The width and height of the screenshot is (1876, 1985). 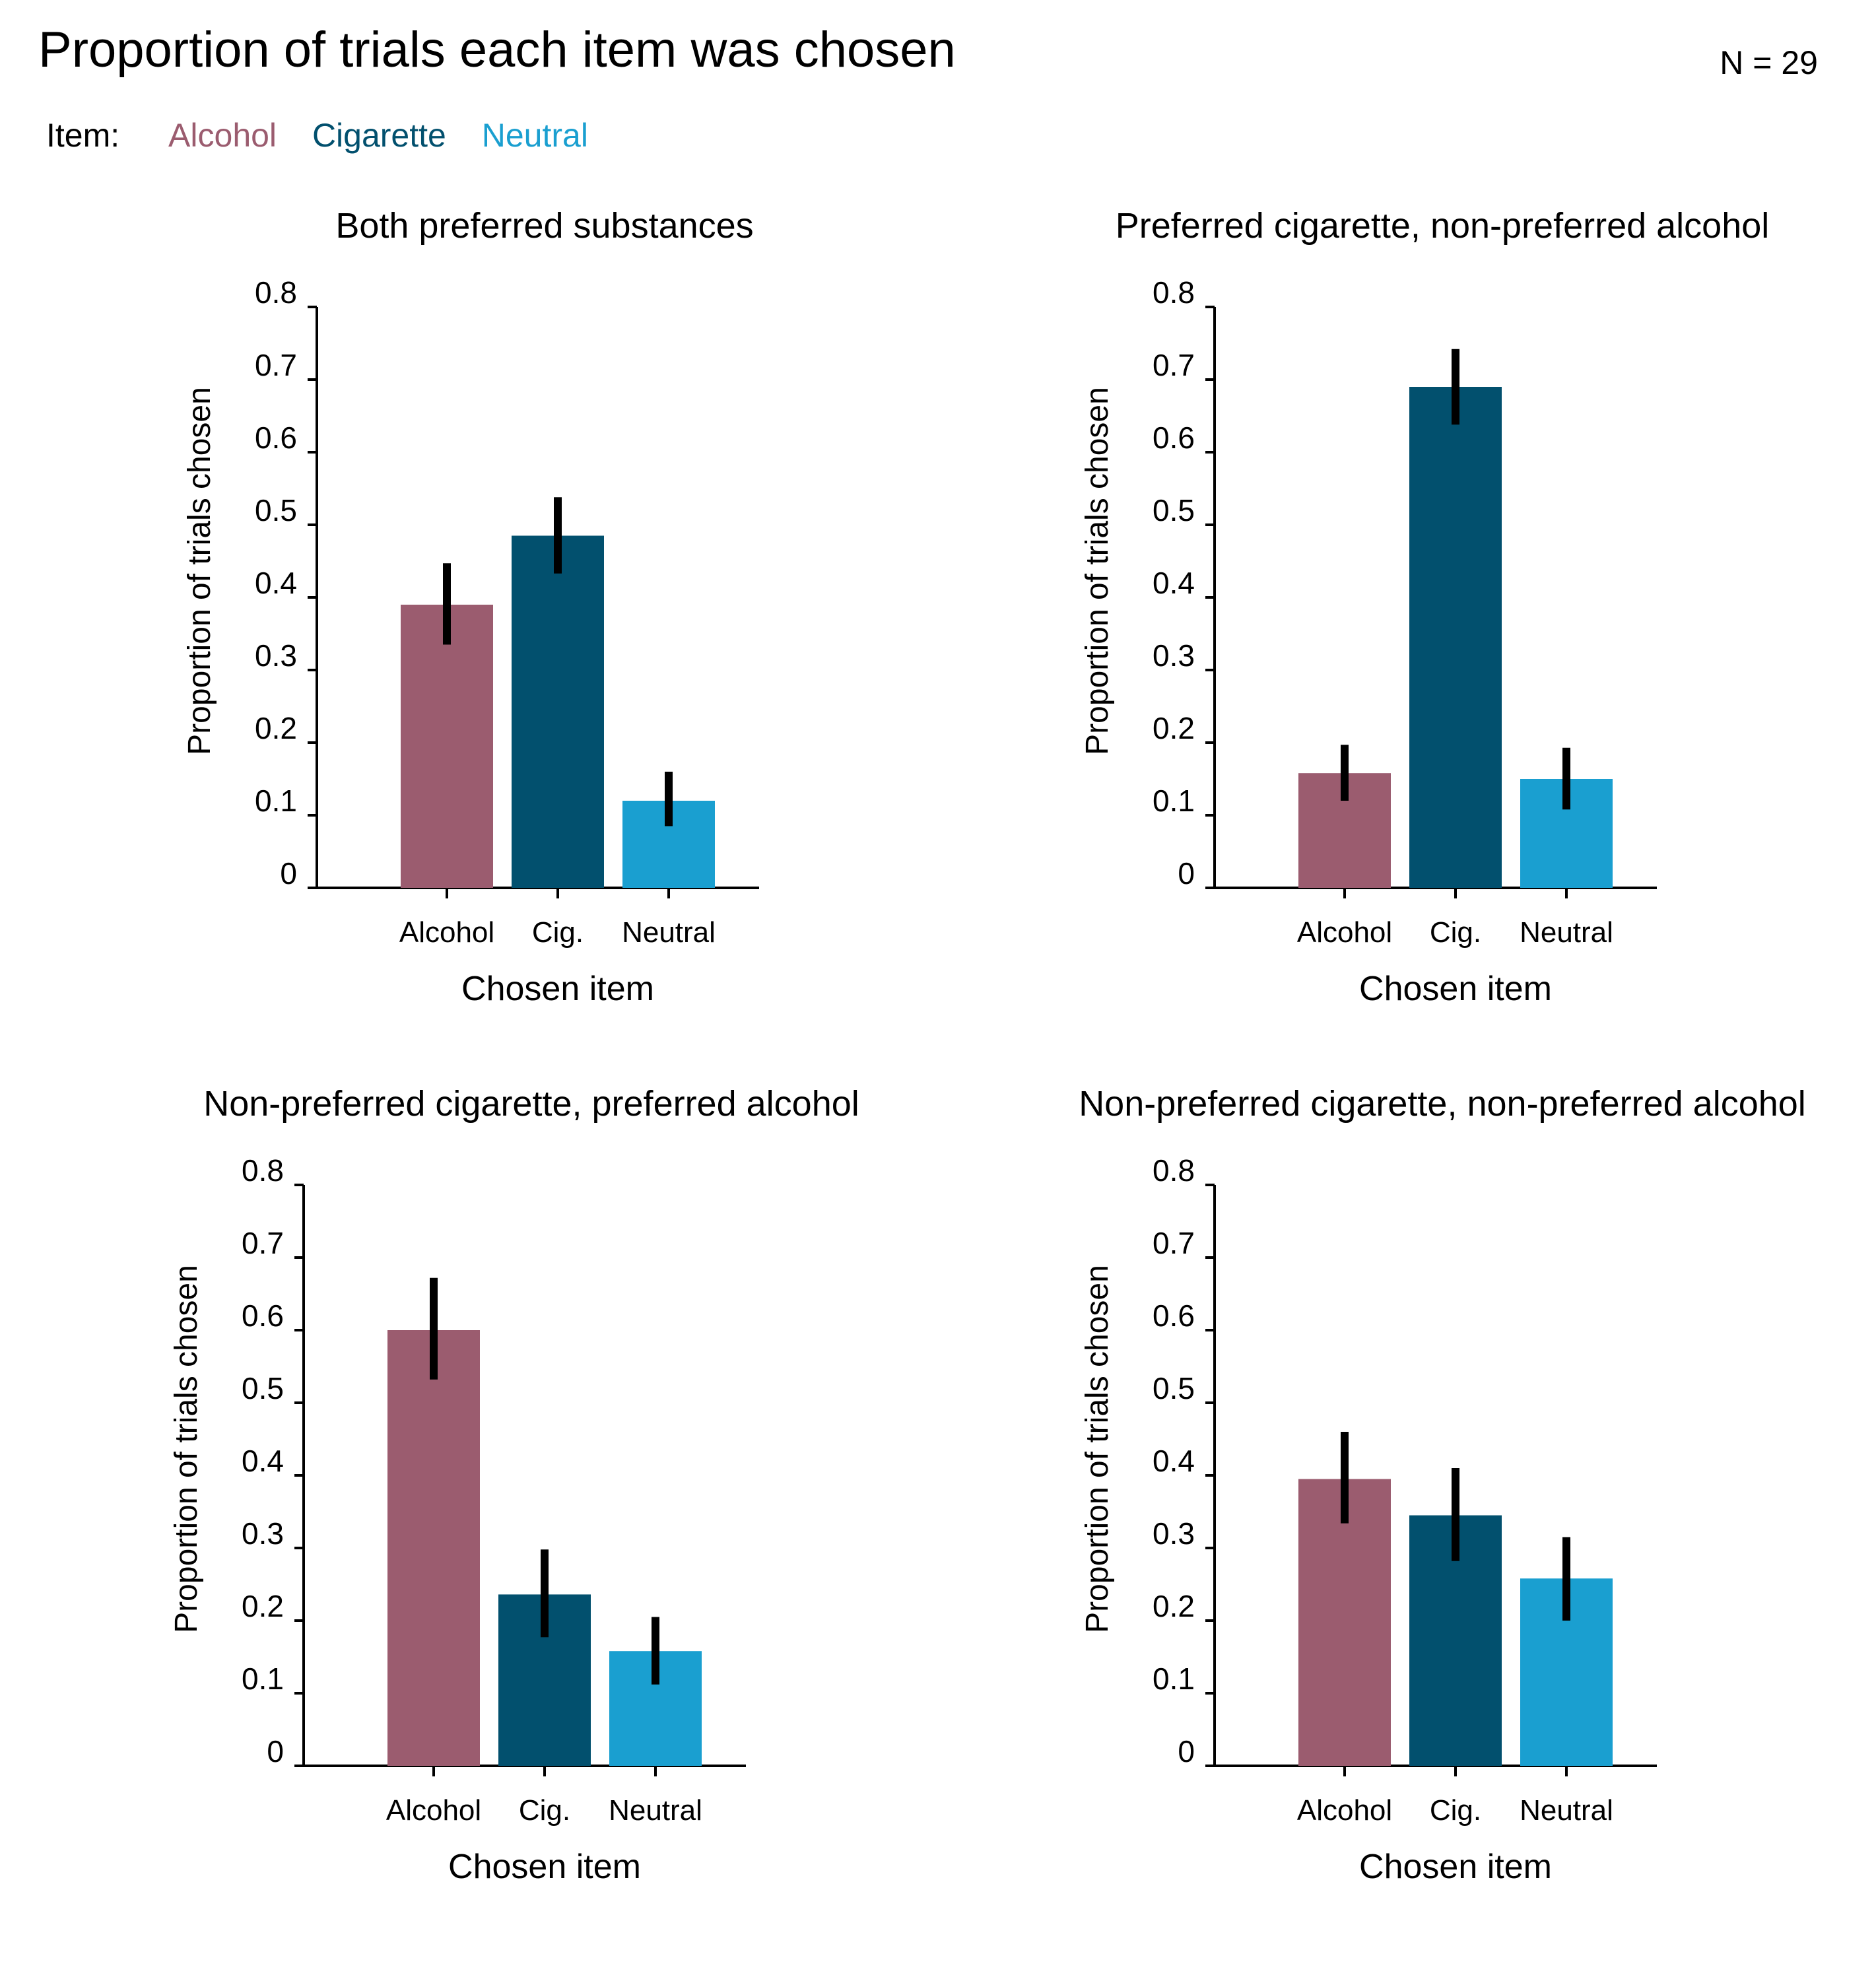 I want to click on legend-title: Item:, so click(x=83, y=135).